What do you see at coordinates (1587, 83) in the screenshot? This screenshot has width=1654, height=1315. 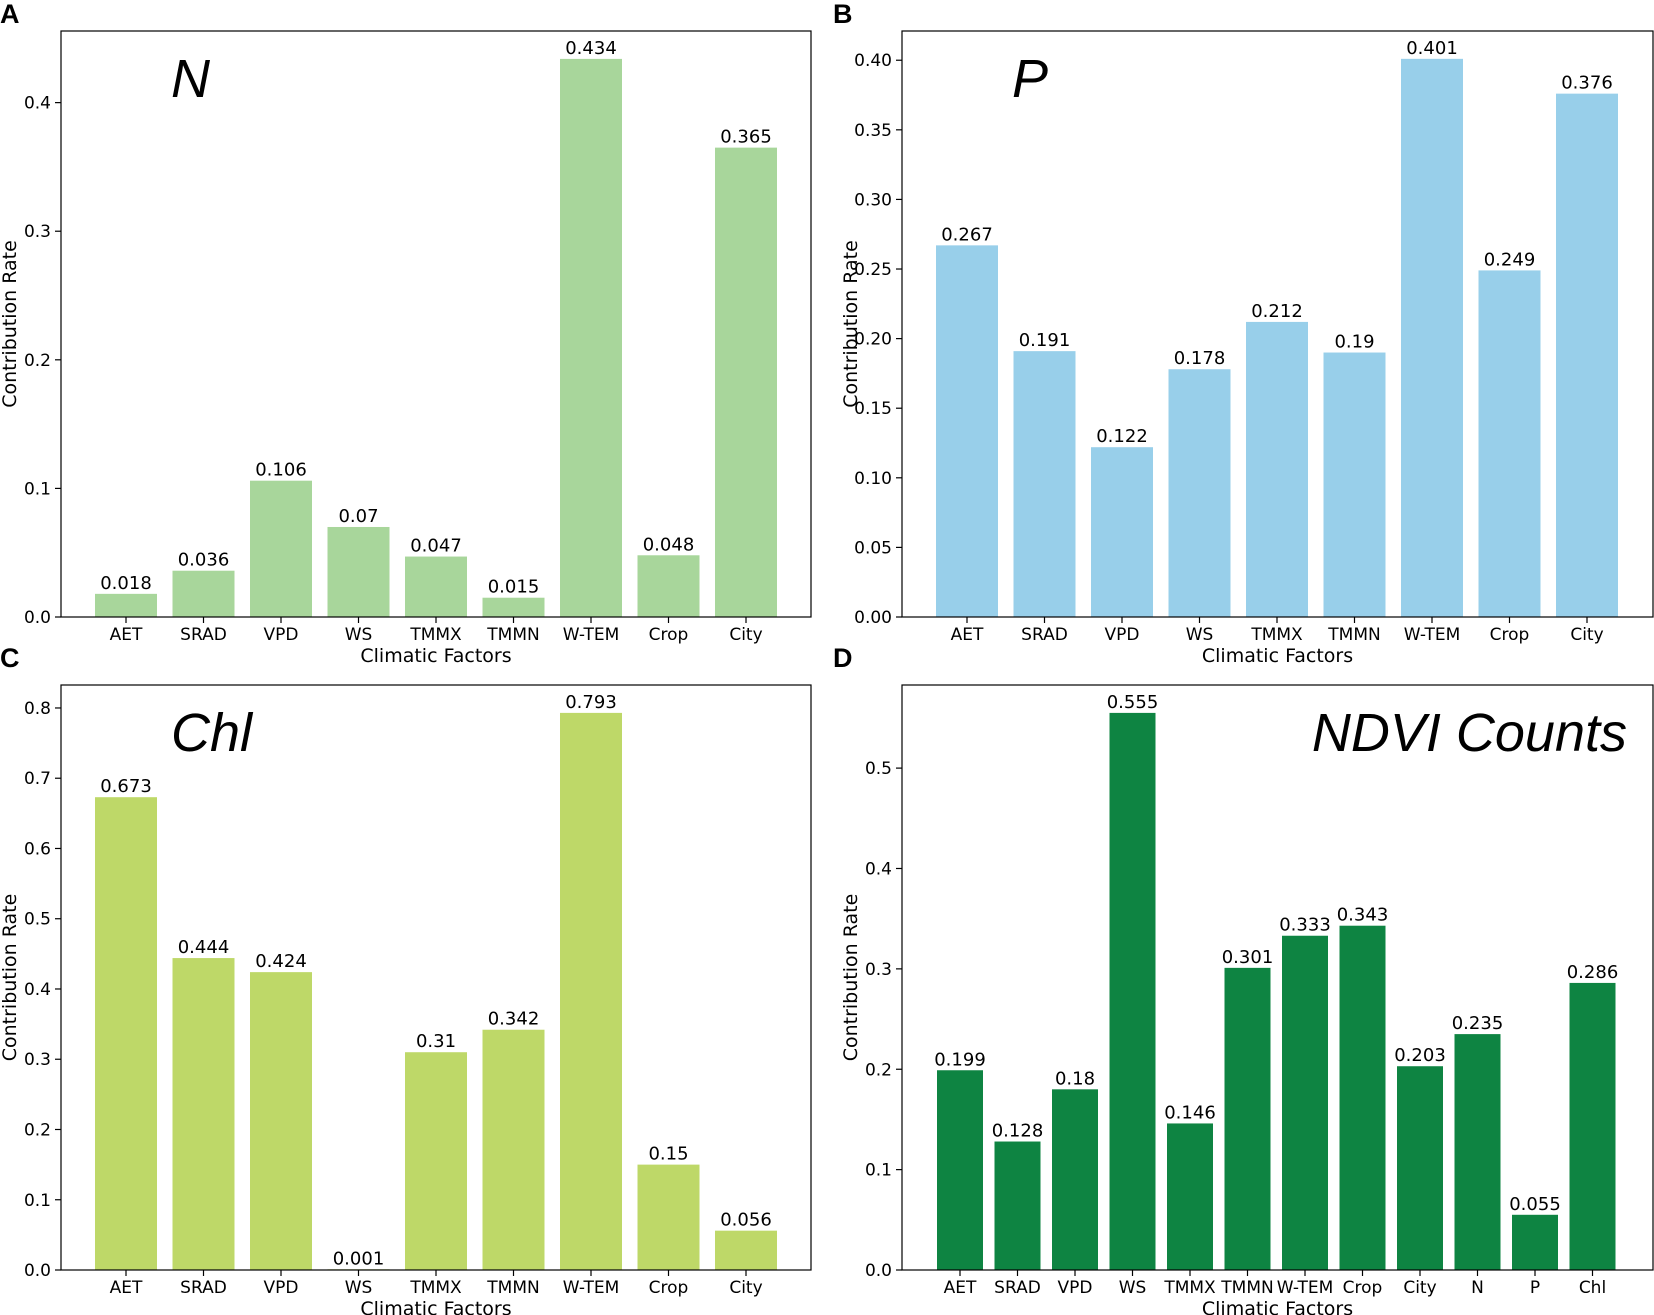 I see `data-label: 0.376` at bounding box center [1587, 83].